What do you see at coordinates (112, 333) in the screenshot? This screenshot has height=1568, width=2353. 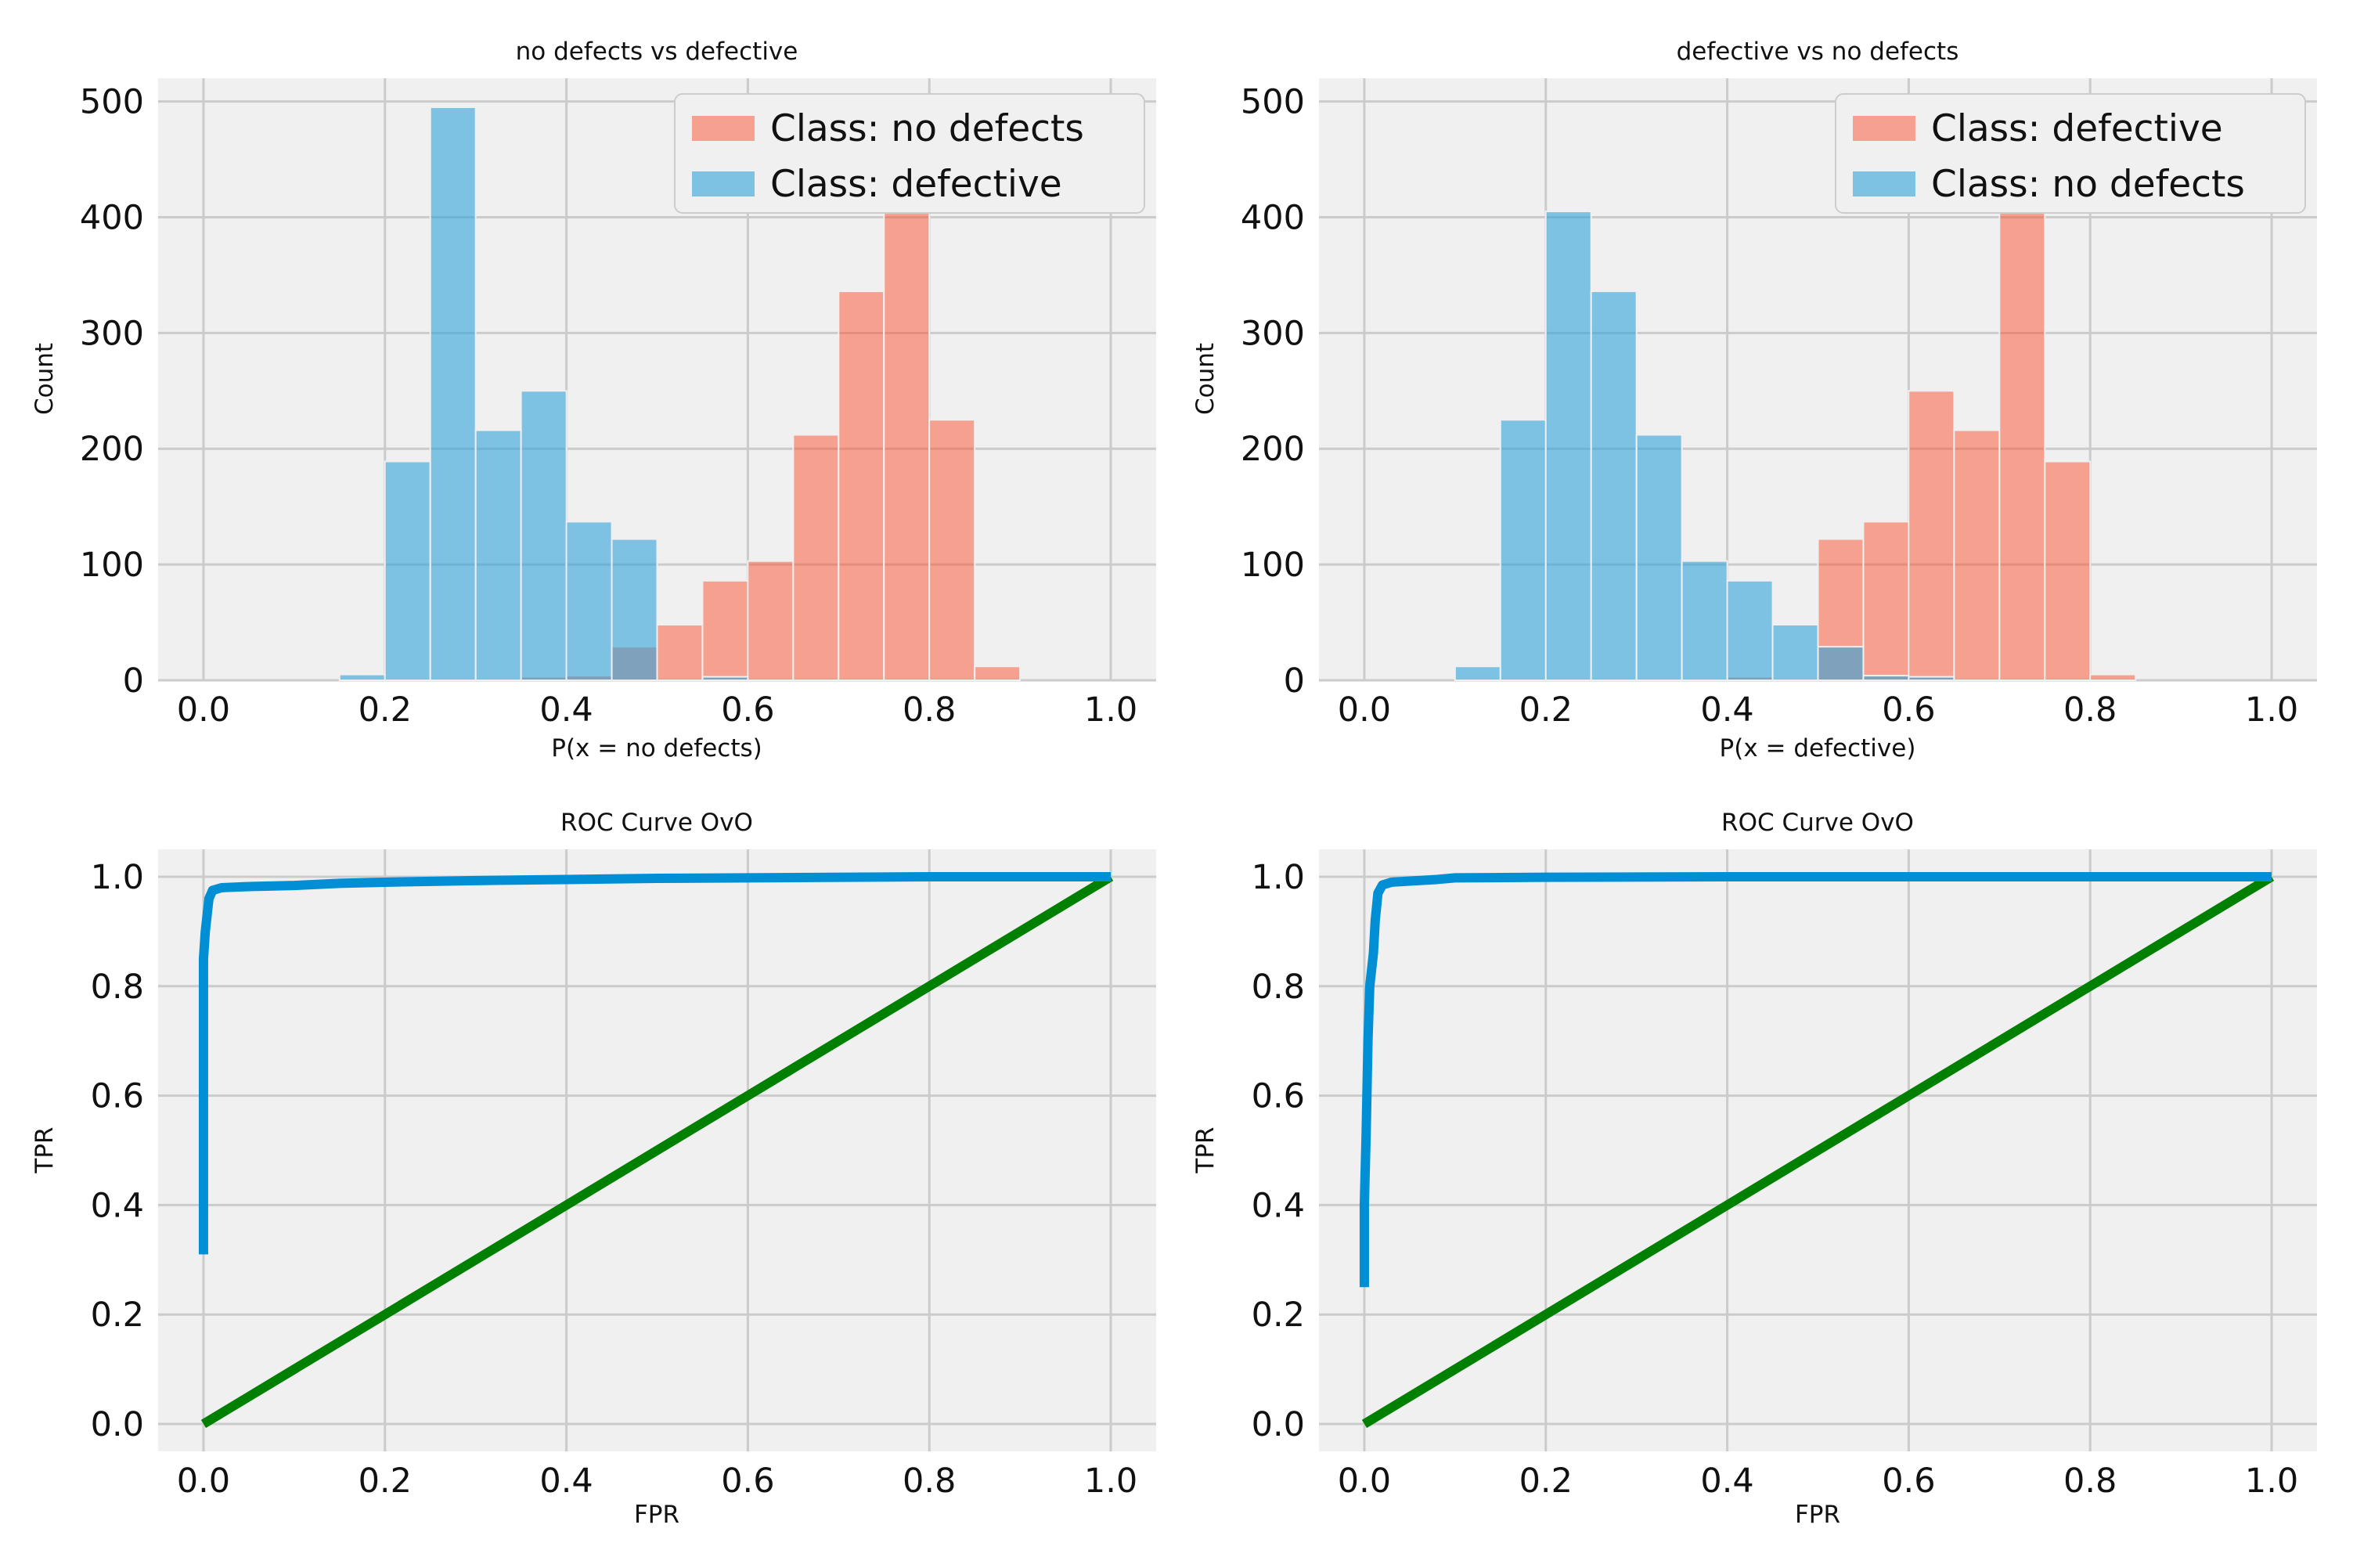 I see `y-tick-label: 300` at bounding box center [112, 333].